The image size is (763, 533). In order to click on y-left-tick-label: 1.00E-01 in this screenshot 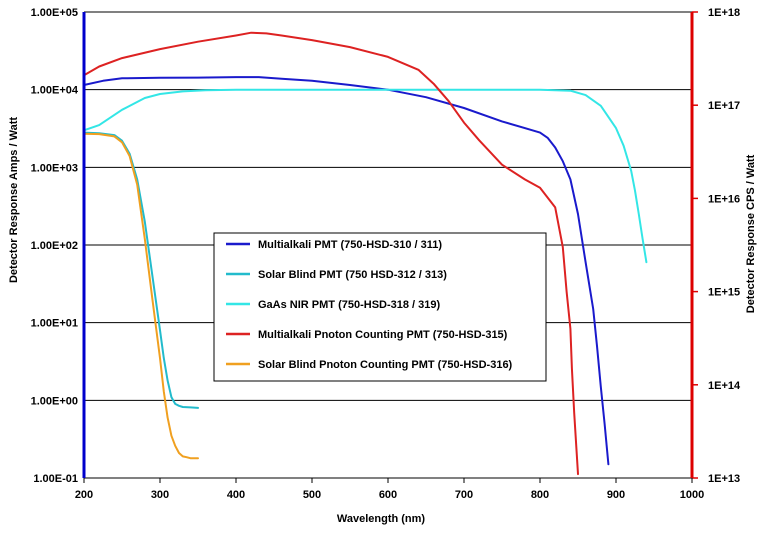, I will do `click(55, 479)`.